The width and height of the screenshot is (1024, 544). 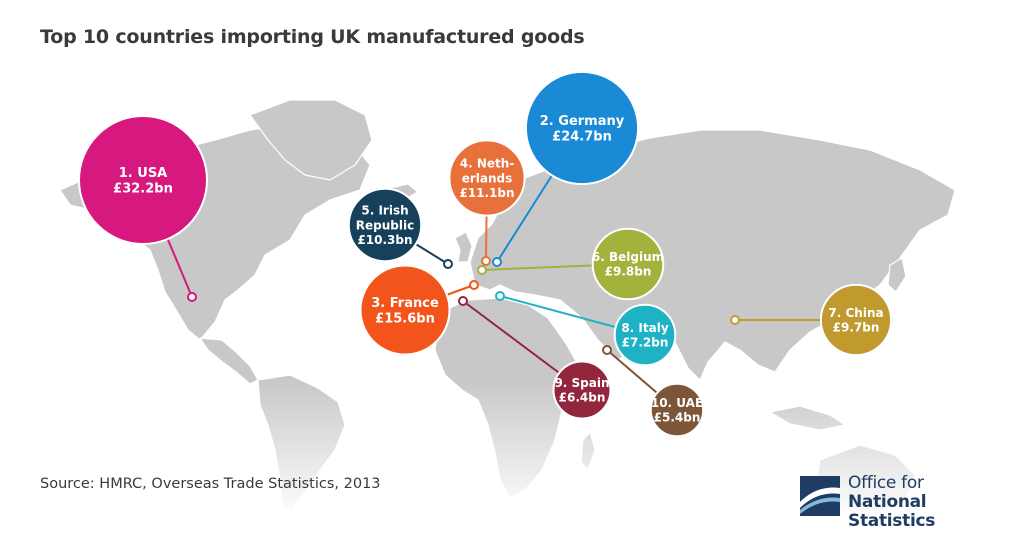 I want to click on bubble-germany, so click(x=582, y=128).